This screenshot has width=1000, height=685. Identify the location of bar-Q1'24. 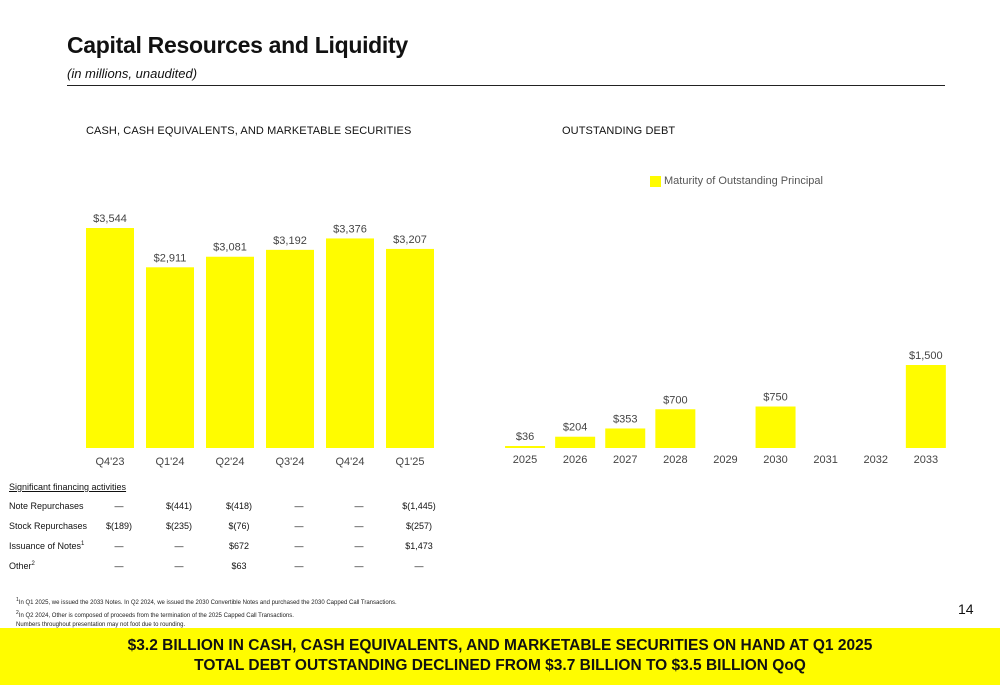
(170, 357).